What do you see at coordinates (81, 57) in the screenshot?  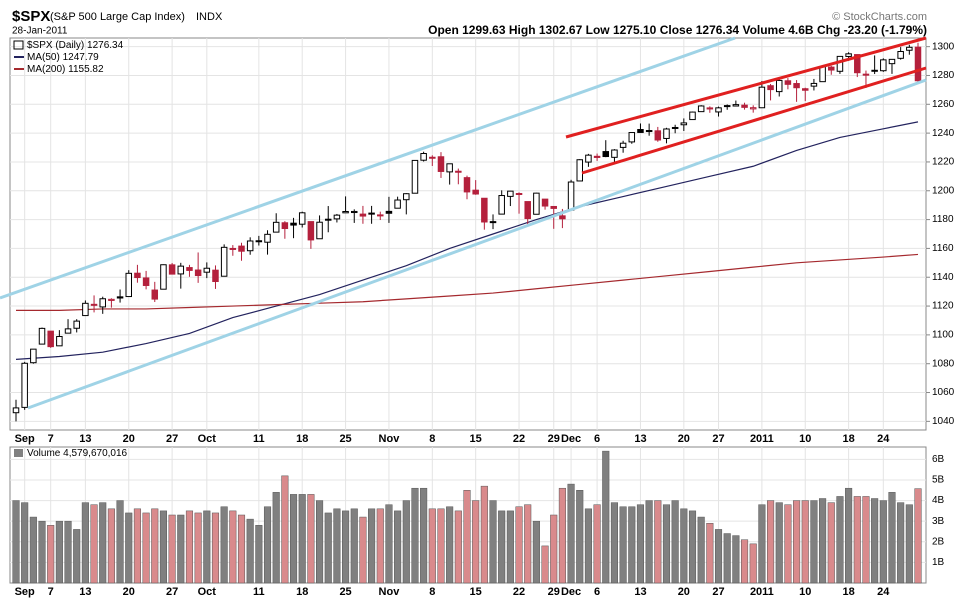 I see `legend-value: 1247.79` at bounding box center [81, 57].